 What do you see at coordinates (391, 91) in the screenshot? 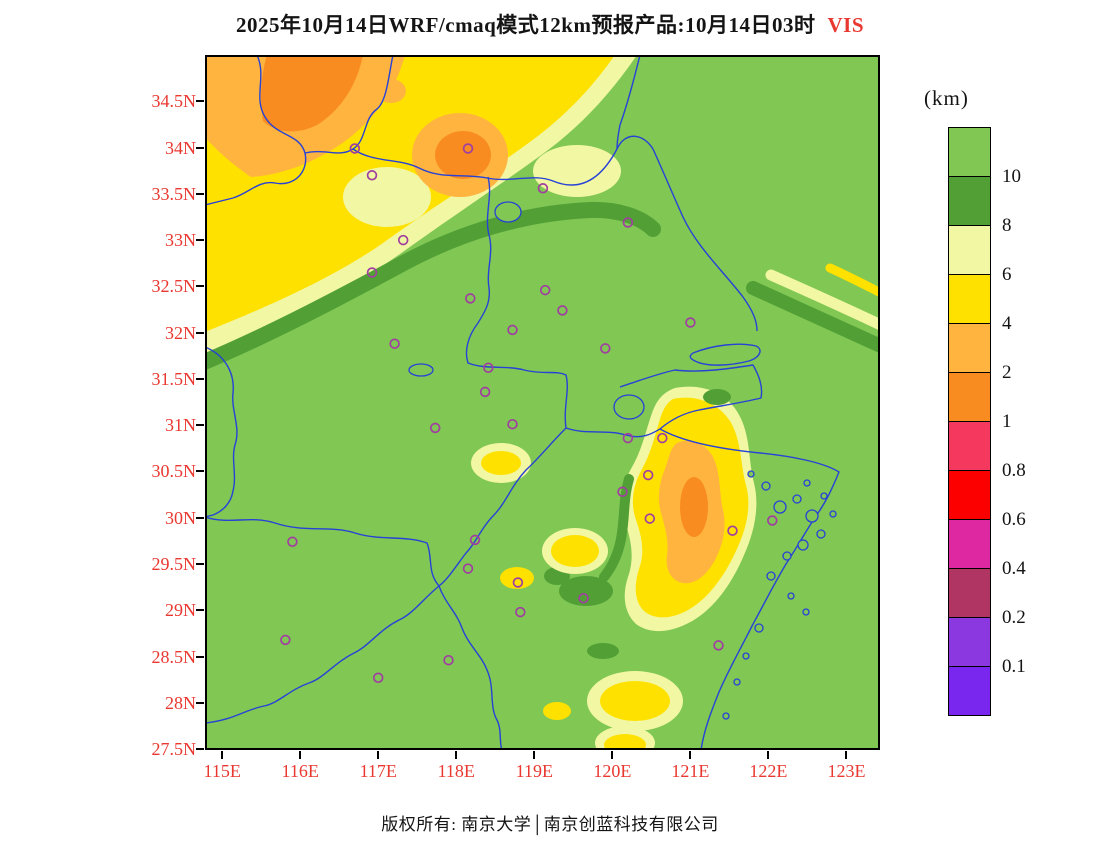
I see `contour-amber-dot` at bounding box center [391, 91].